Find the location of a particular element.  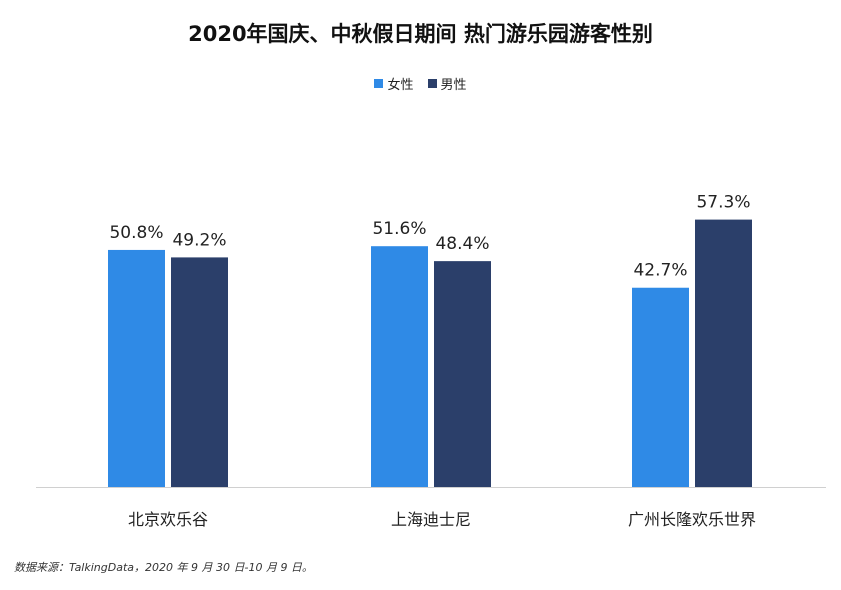

x-tick-label-2: 广州长隆欢乐世界 is located at coordinates (692, 519).